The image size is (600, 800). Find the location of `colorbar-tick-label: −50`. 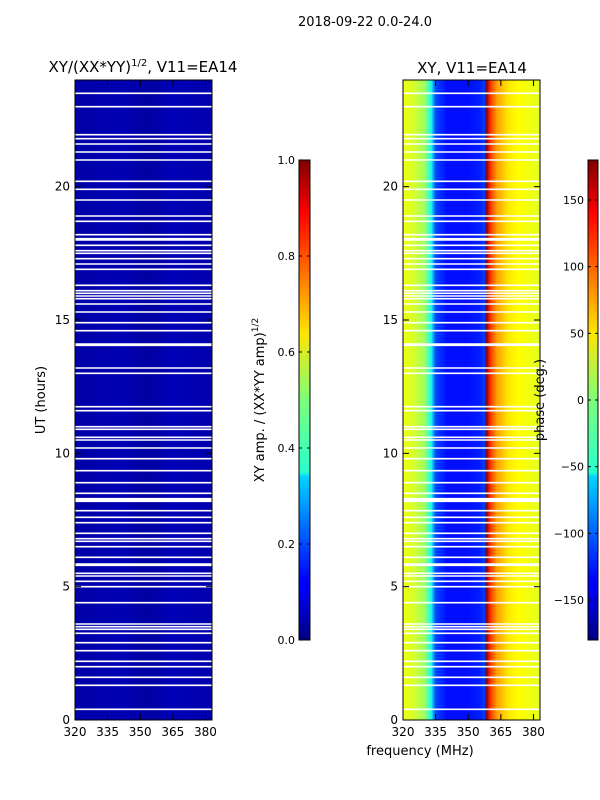

colorbar-tick-label: −50 is located at coordinates (572, 467).